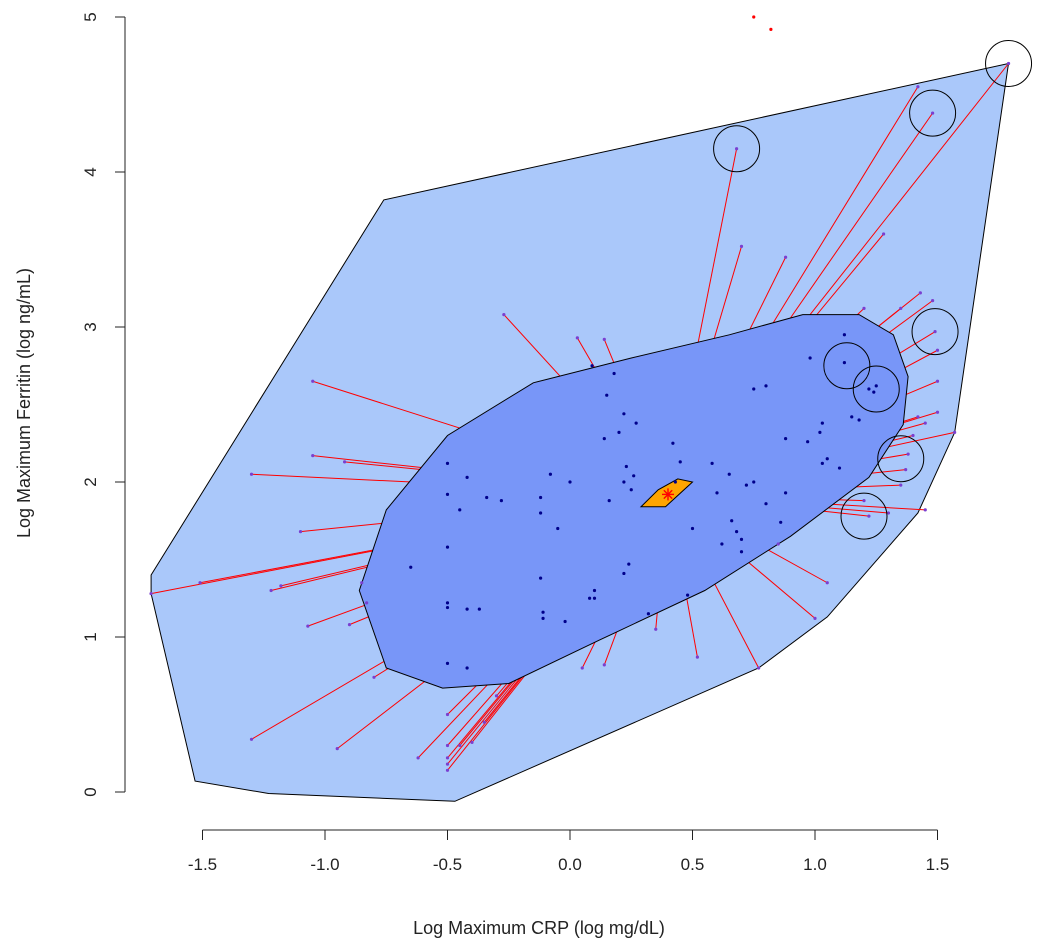 The image size is (1038, 949). I want to click on x-tick-label: 1.5, so click(938, 864).